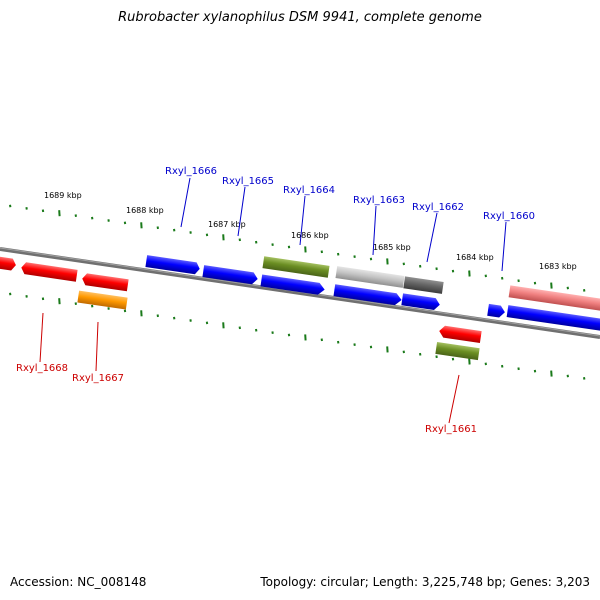 This screenshot has height=600, width=600. What do you see at coordinates (392, 247) in the screenshot?
I see `kbp-label: 1685 kbp` at bounding box center [392, 247].